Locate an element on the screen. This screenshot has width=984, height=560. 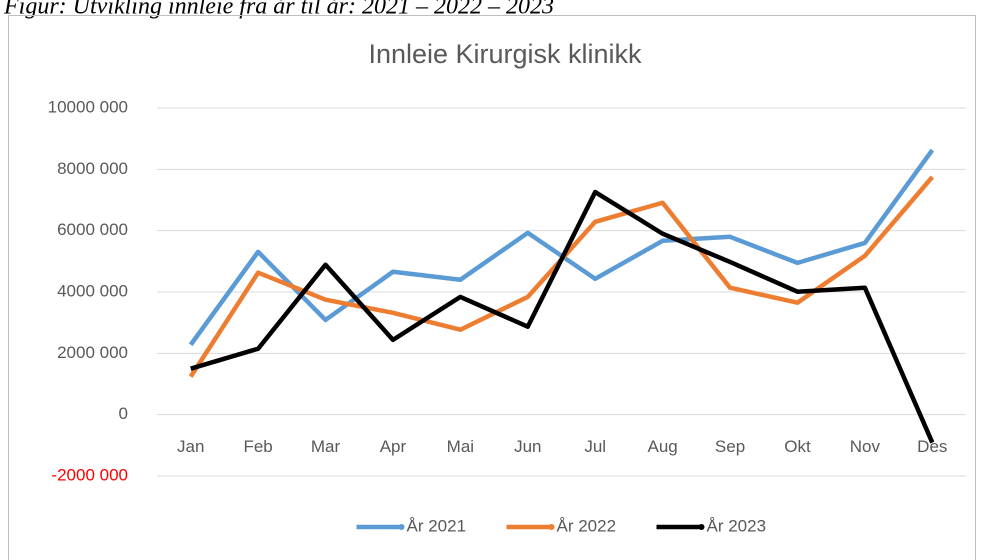
legend-label: År 2022 is located at coordinates (587, 525).